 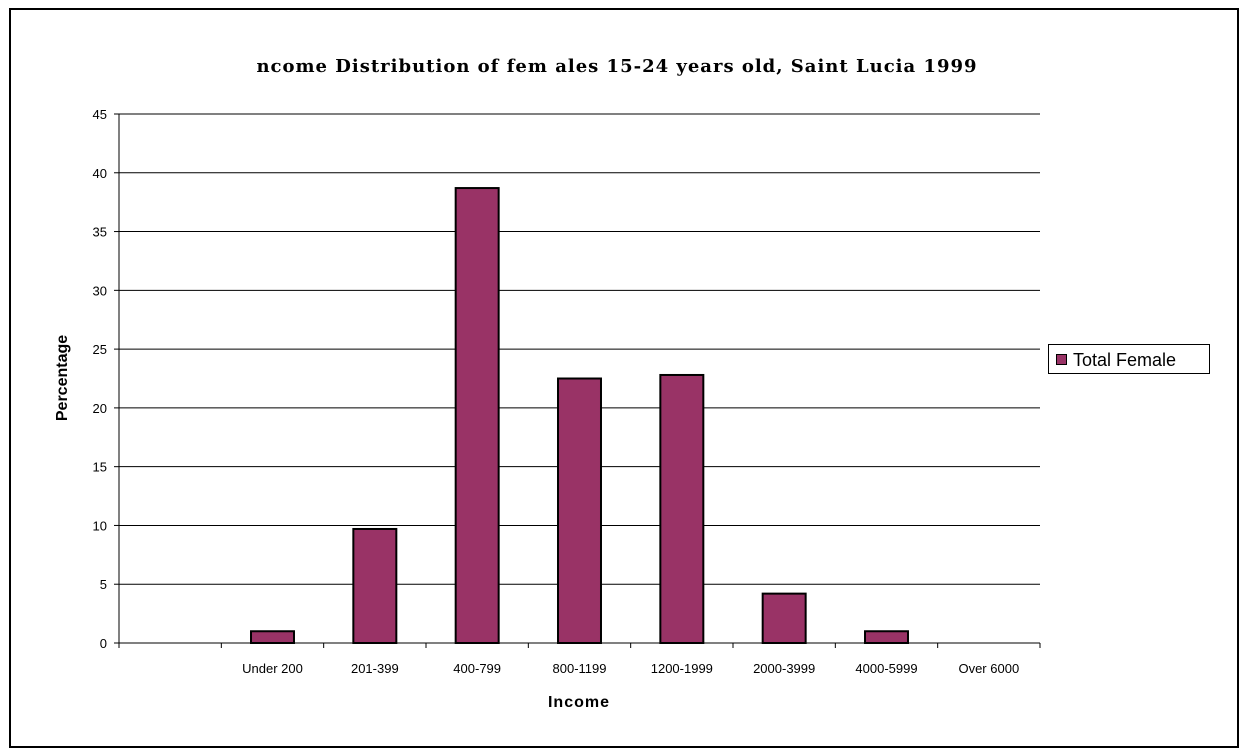 What do you see at coordinates (103, 643) in the screenshot?
I see `y-tick-label: 0` at bounding box center [103, 643].